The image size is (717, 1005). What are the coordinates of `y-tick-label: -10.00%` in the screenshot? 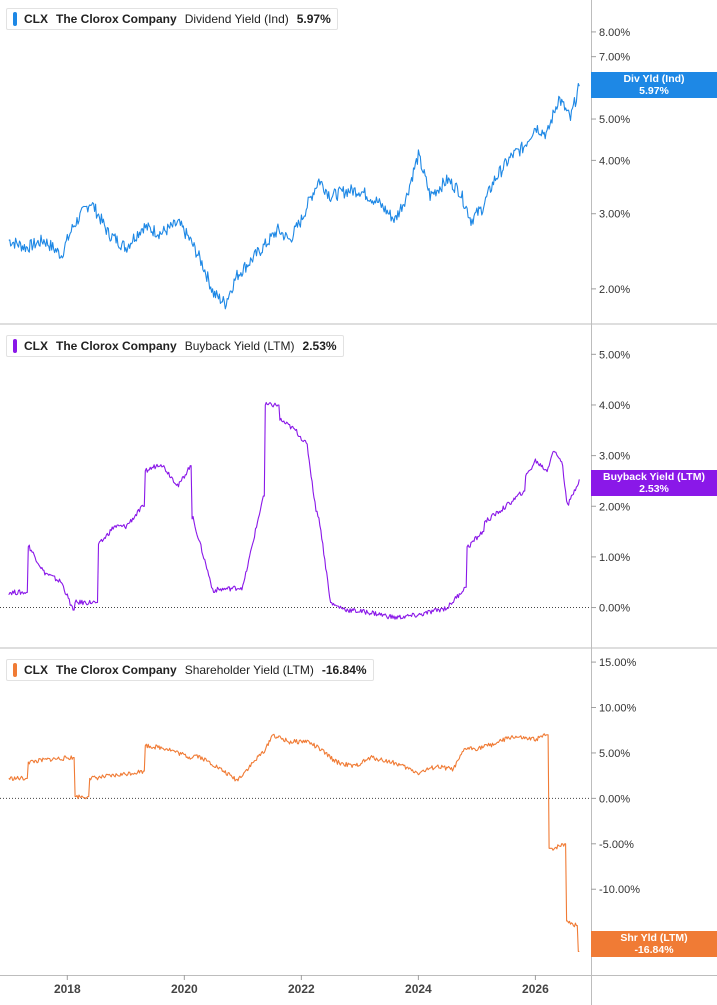 It's located at (619, 890).